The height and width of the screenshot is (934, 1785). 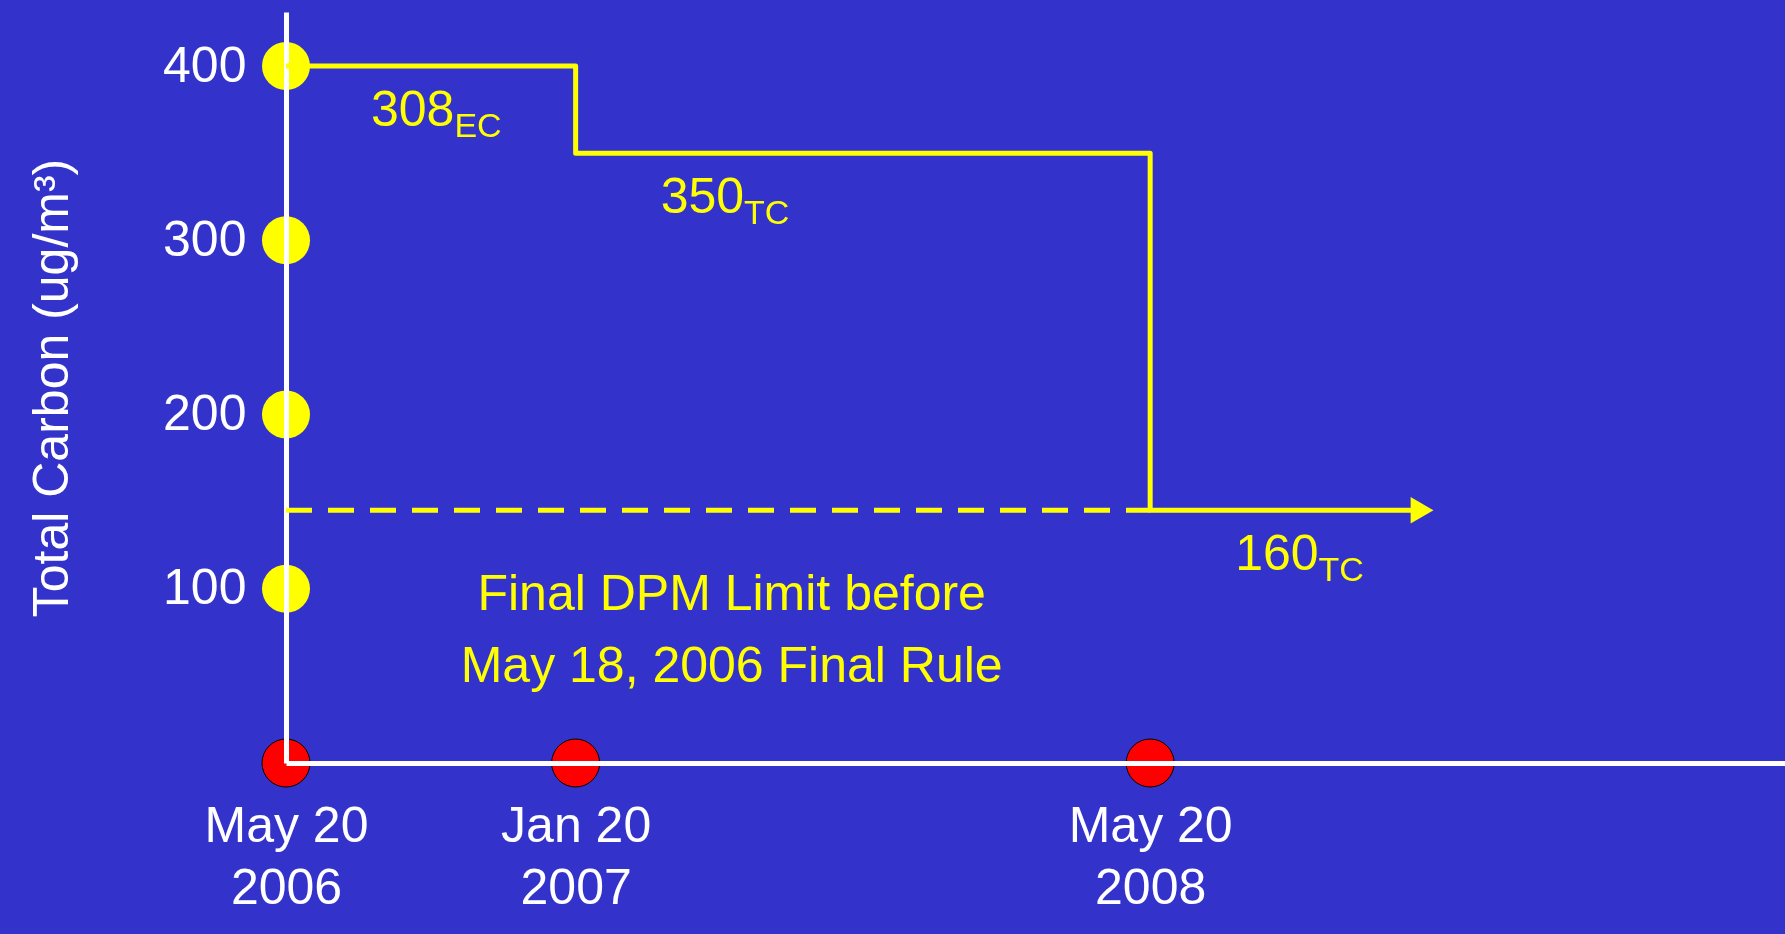 What do you see at coordinates (205, 587) in the screenshot?
I see `y-tick-label: 100` at bounding box center [205, 587].